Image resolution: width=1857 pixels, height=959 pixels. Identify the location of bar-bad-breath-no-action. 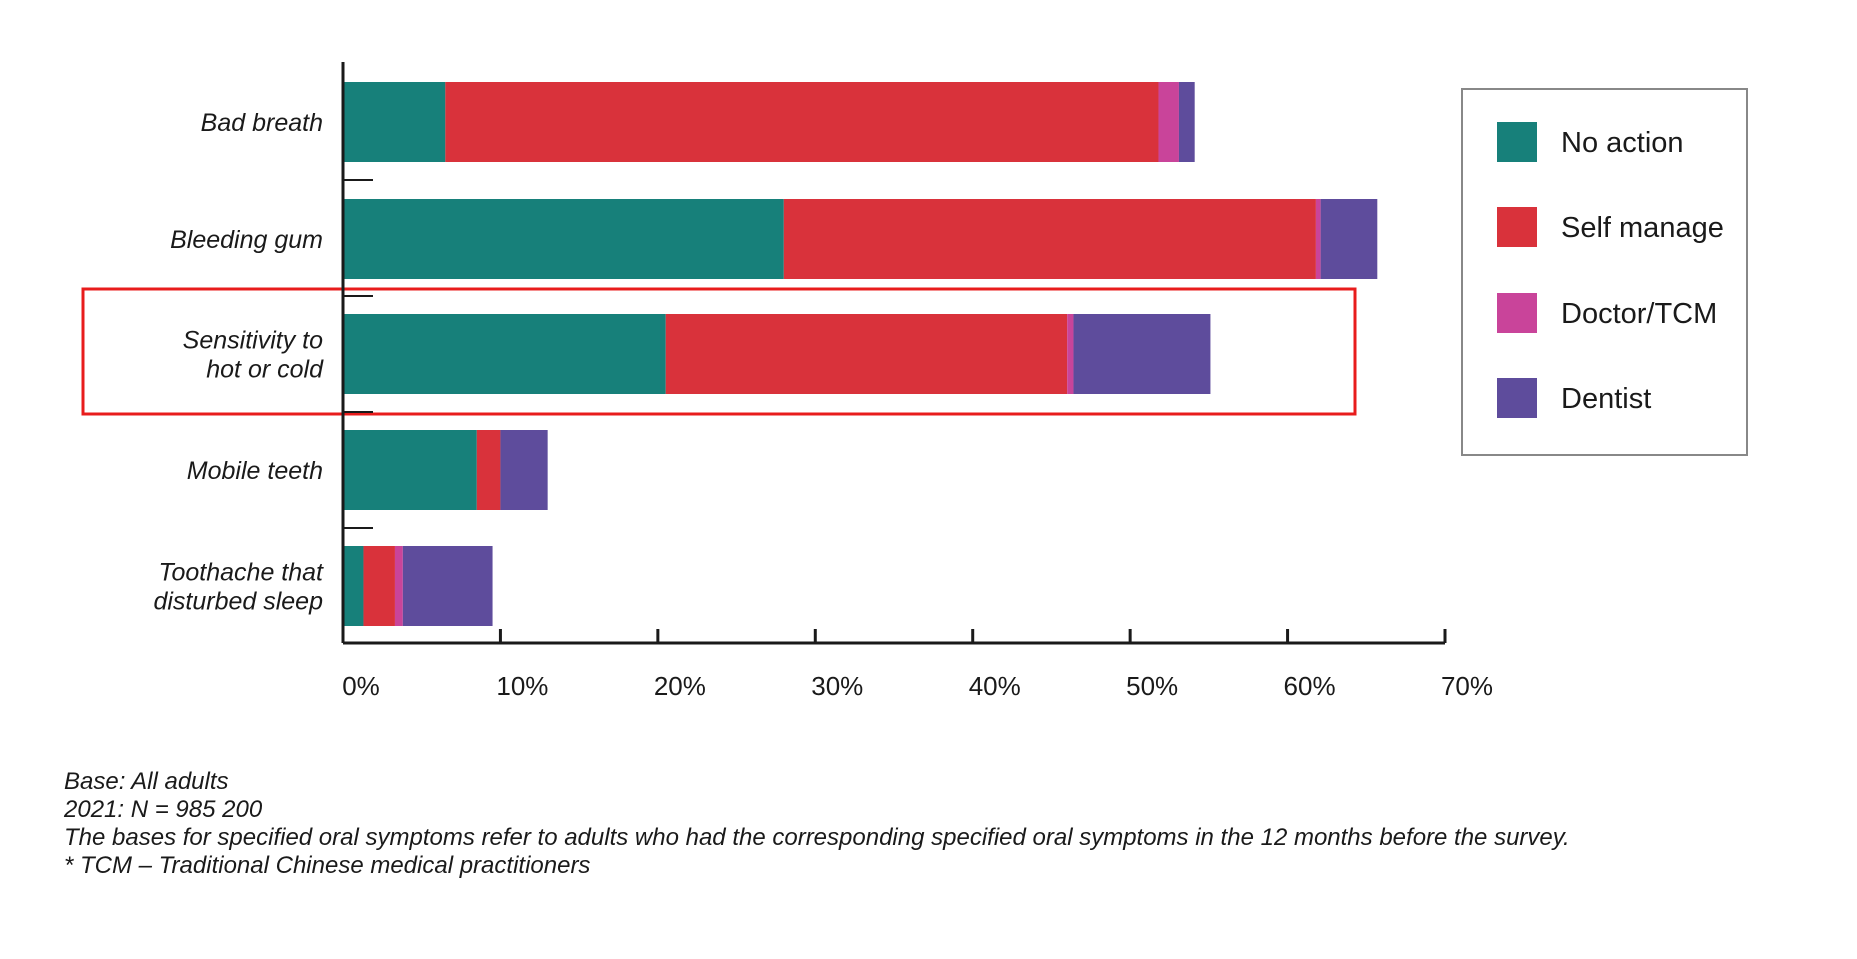
(394, 122).